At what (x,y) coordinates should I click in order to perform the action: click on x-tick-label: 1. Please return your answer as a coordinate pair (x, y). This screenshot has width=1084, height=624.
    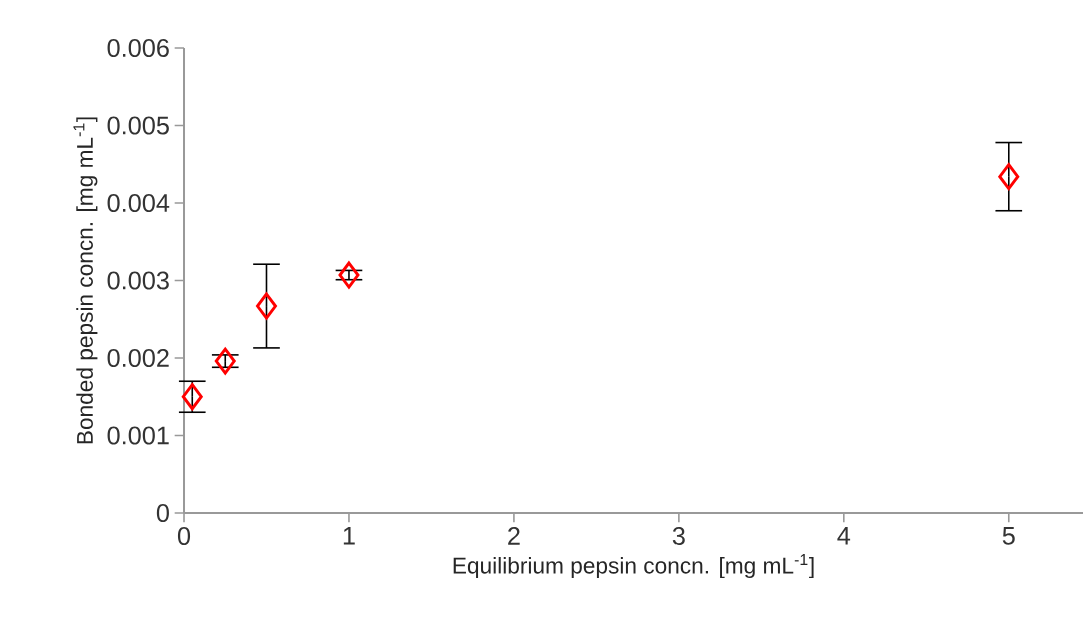
    Looking at the image, I should click on (349, 536).